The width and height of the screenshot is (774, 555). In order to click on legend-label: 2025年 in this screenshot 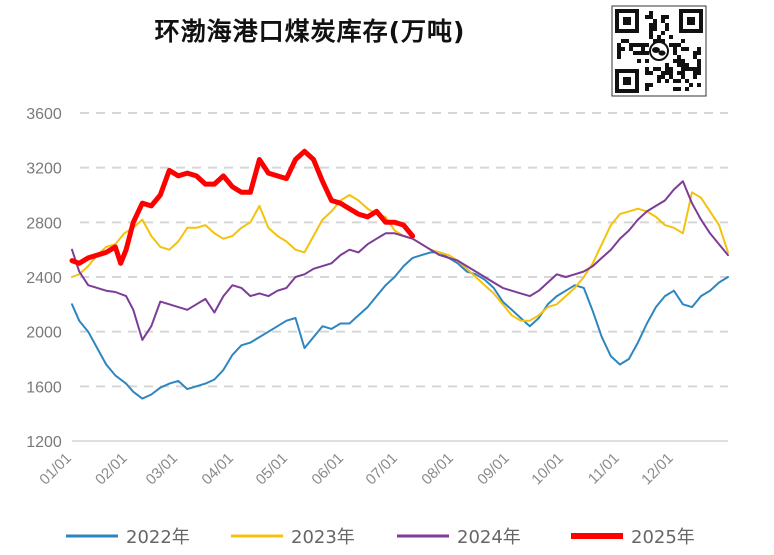, I will do `click(663, 537)`.